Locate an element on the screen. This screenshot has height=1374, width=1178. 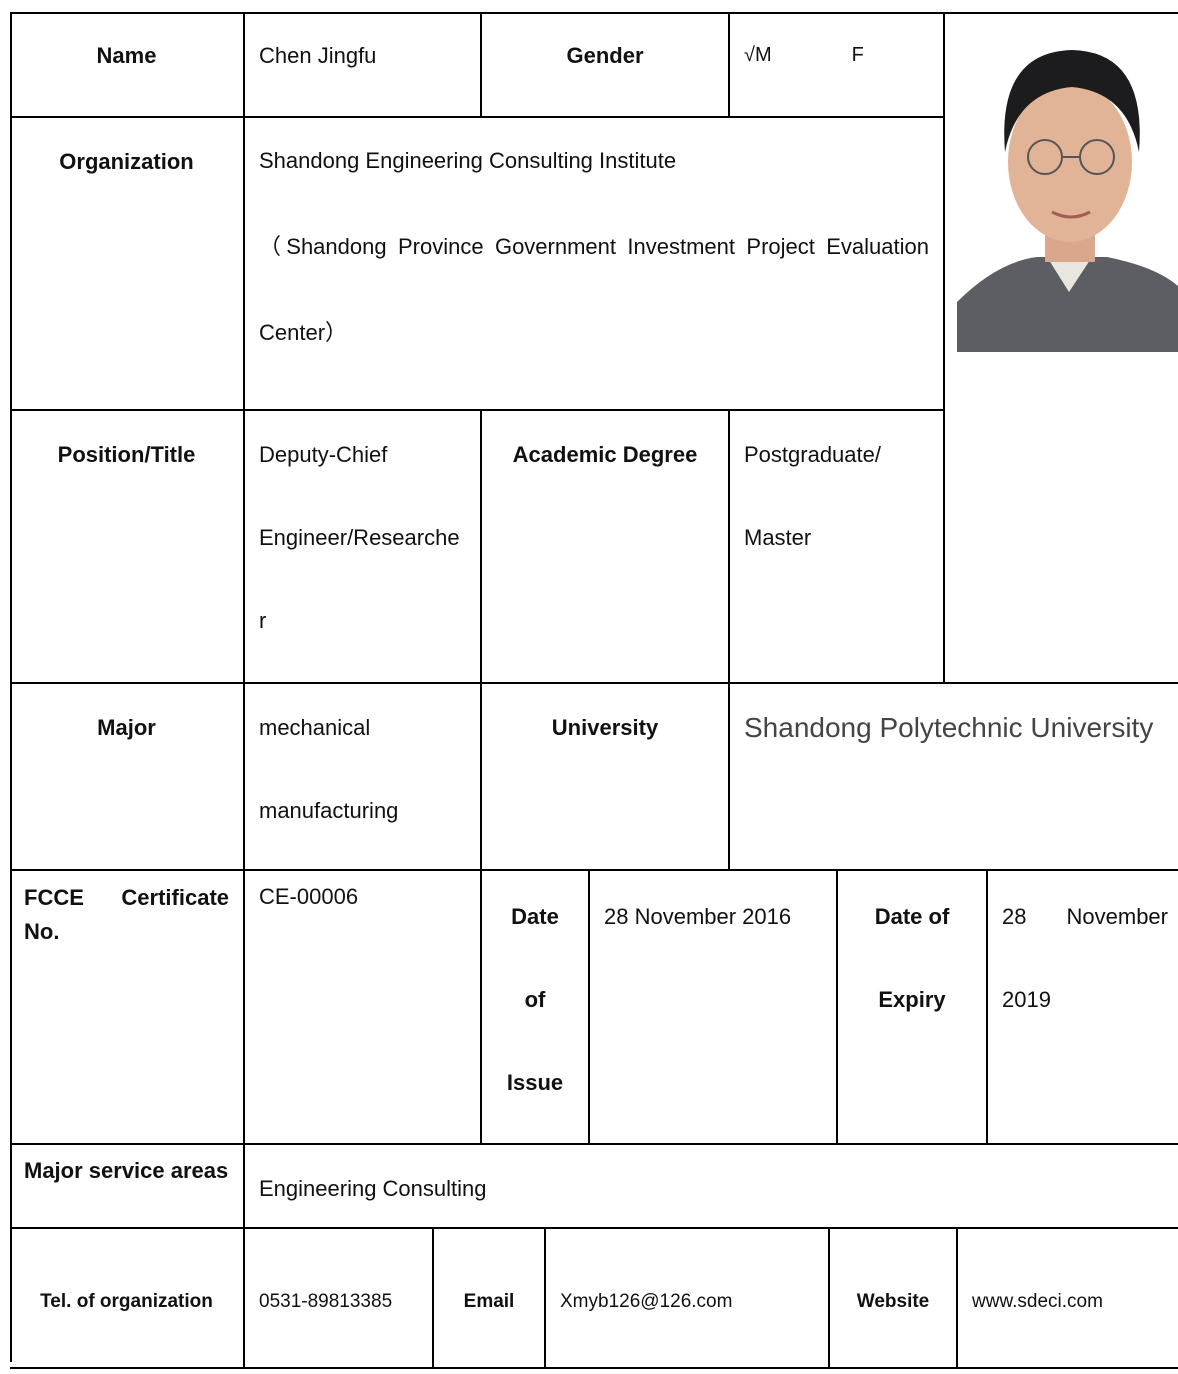
label: FCCE Certificate No. is located at coordinates (127, 1008).